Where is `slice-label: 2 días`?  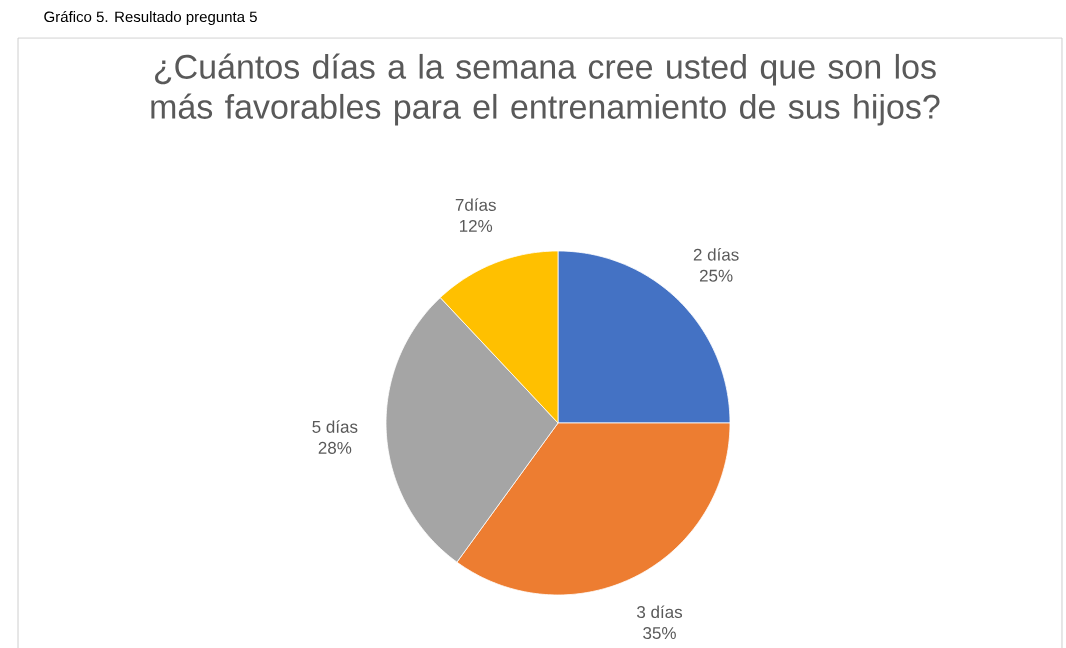 slice-label: 2 días is located at coordinates (716, 254).